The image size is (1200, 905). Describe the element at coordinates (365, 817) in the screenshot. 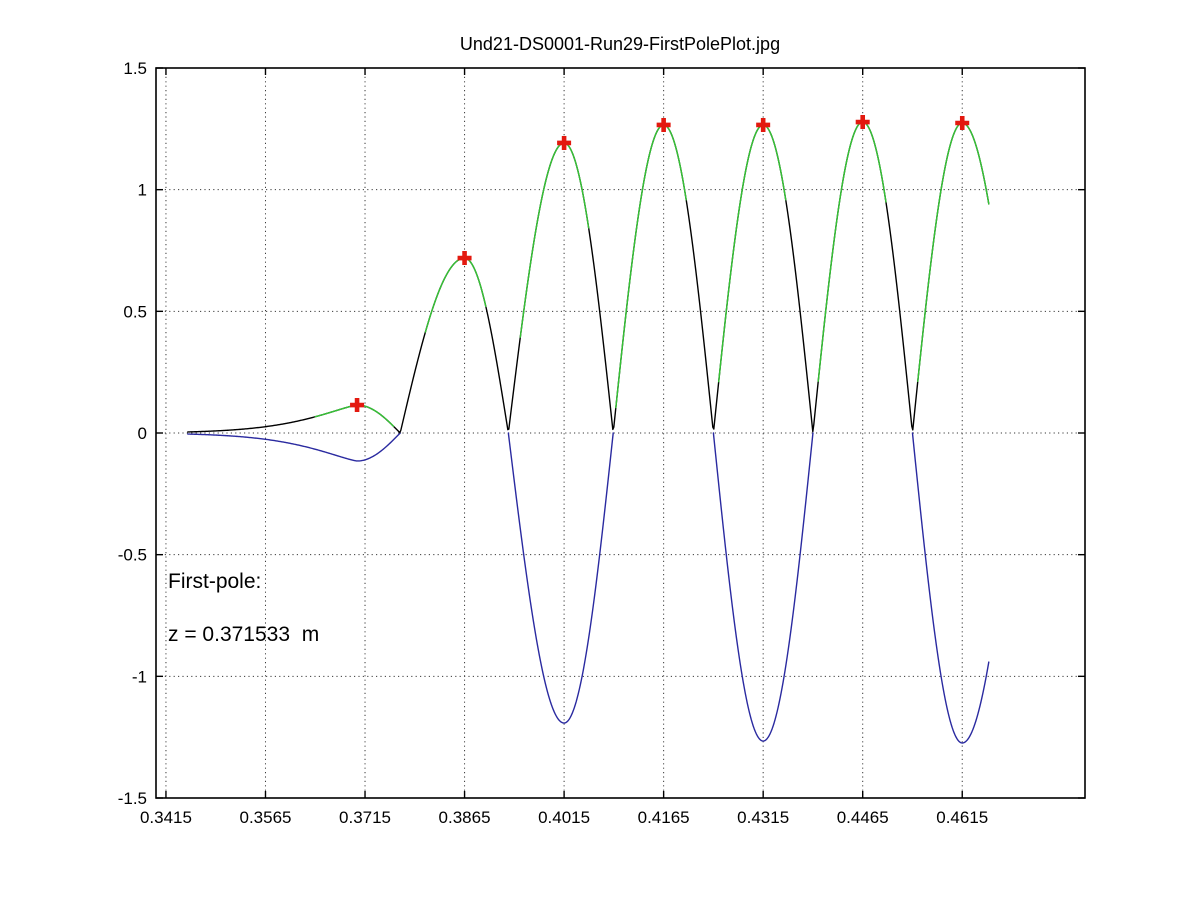

I see `x-tick-label: 0.3715` at that location.